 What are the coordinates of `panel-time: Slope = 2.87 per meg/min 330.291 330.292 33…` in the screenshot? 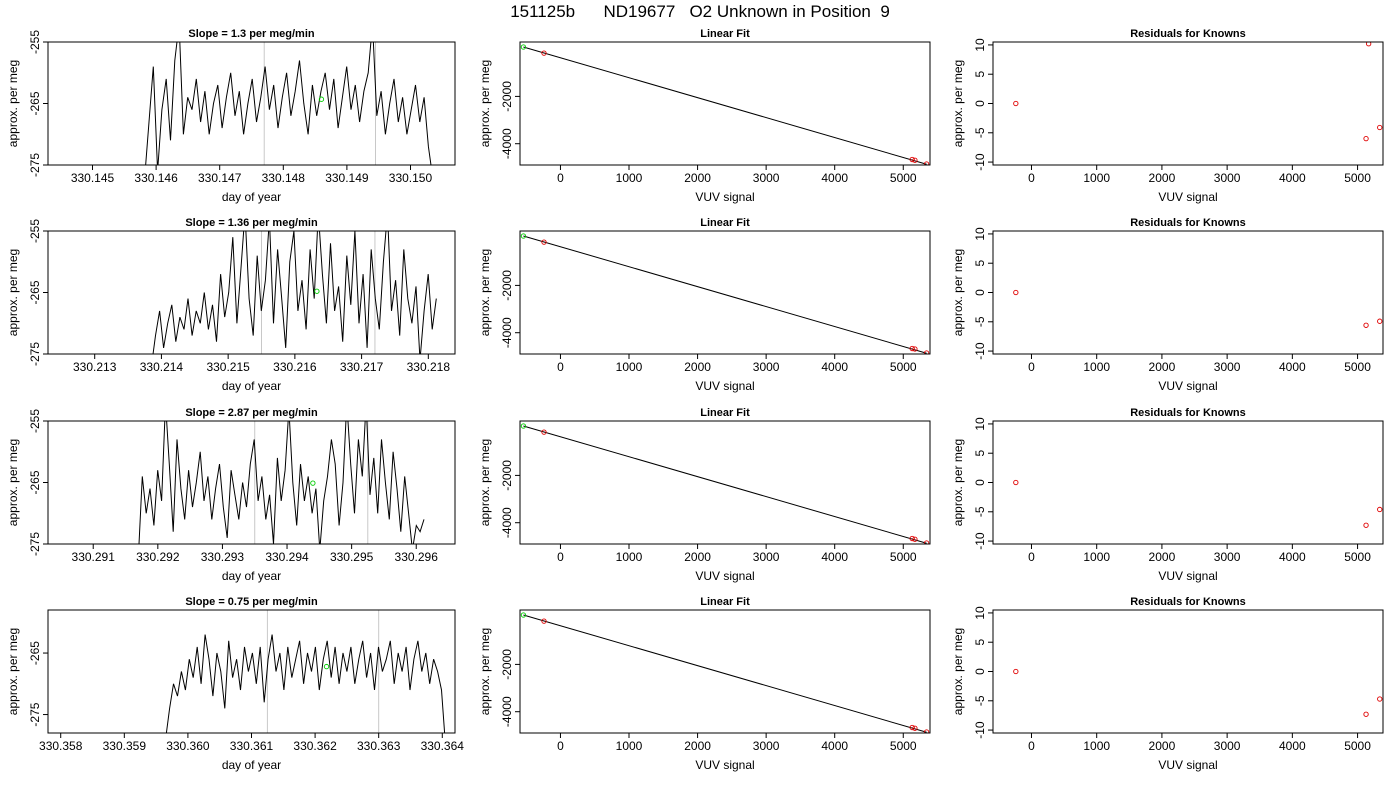 It's located at (231, 495).